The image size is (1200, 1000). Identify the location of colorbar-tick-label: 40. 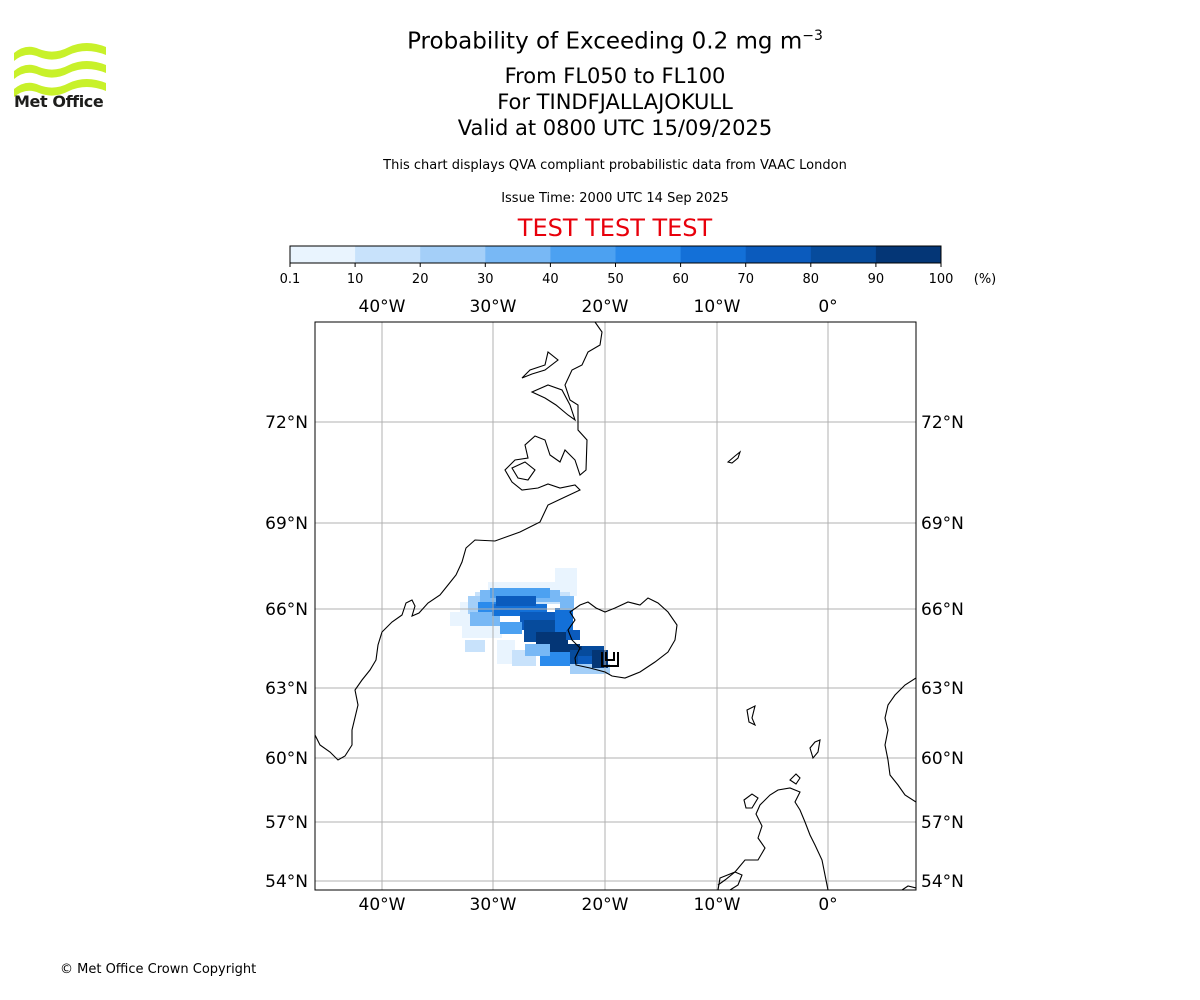
(550, 279).